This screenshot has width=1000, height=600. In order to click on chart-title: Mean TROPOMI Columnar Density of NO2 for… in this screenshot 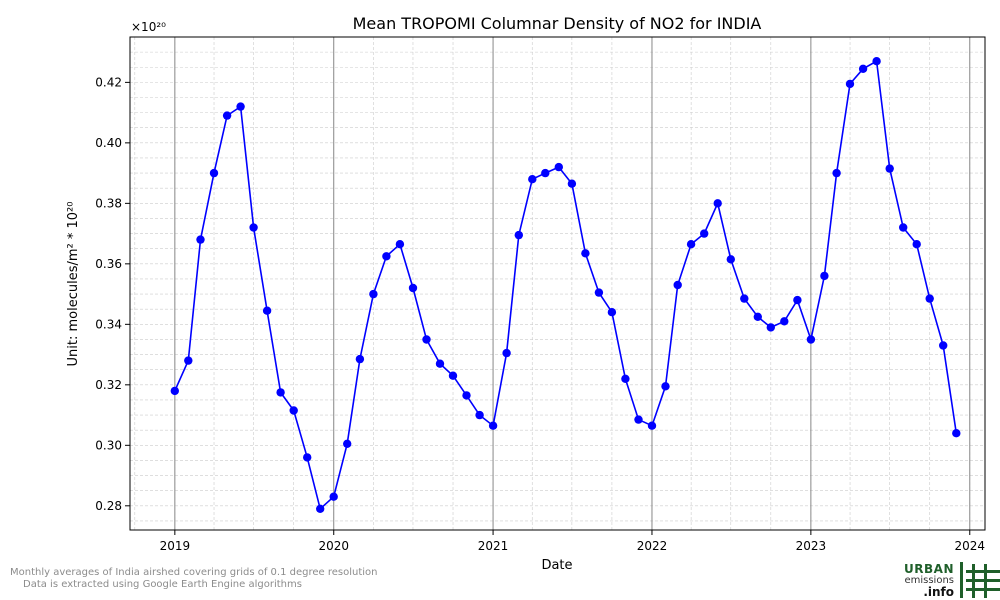, I will do `click(557, 23)`.